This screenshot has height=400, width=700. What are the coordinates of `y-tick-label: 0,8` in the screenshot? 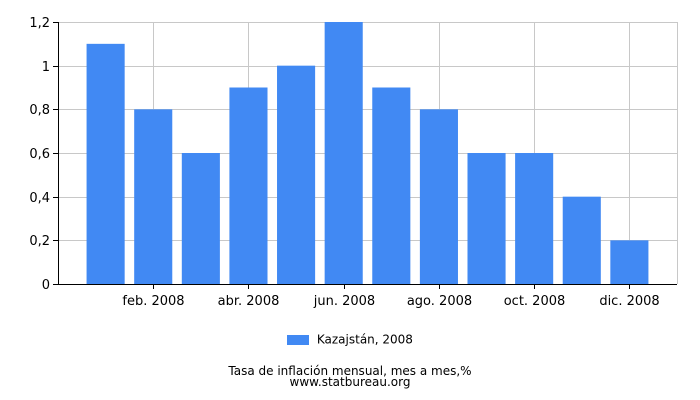 It's located at (39, 110).